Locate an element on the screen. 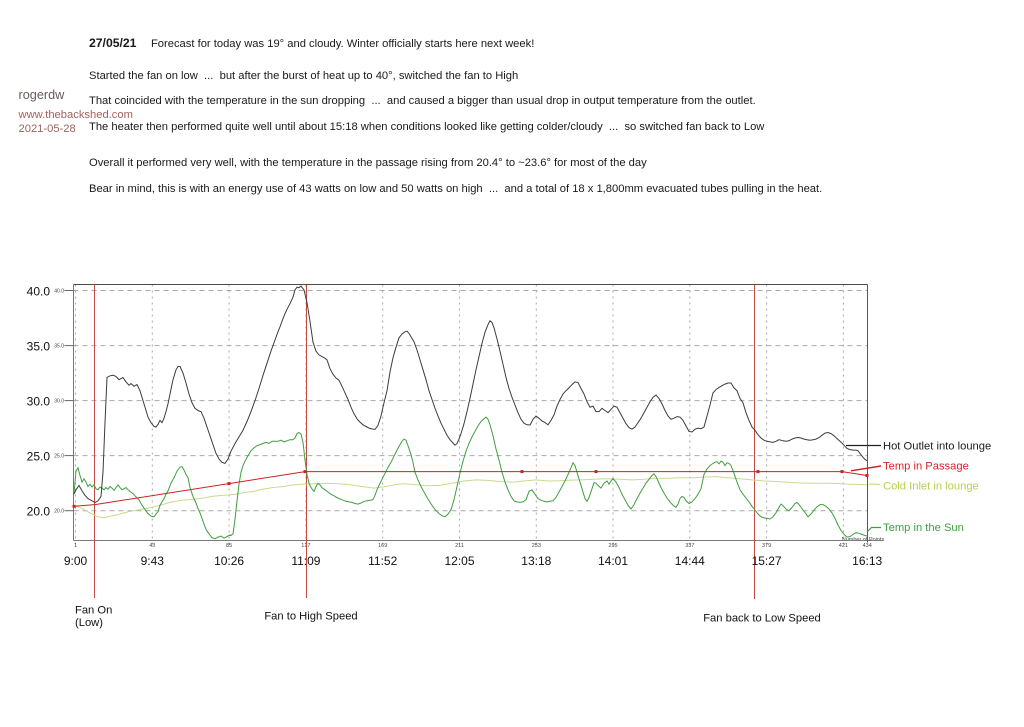 The height and width of the screenshot is (727, 1024). svg-text: Fan On is located at coordinates (93, 611).